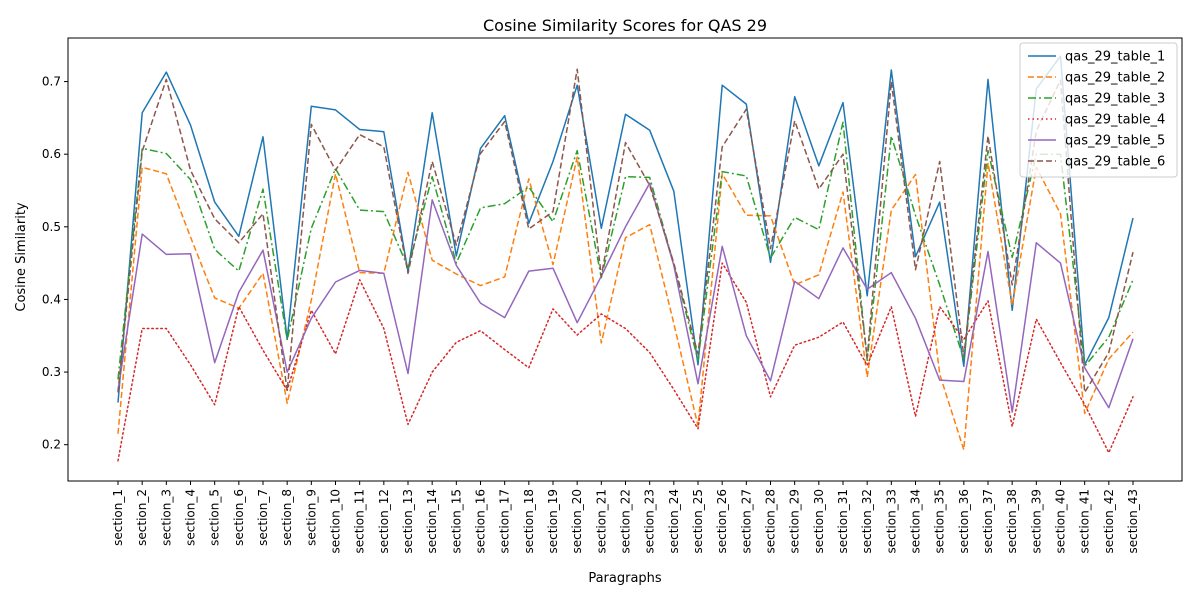 This screenshot has width=1200, height=604. Describe the element at coordinates (1012, 521) in the screenshot. I see `x-tick-label: section_38` at that location.